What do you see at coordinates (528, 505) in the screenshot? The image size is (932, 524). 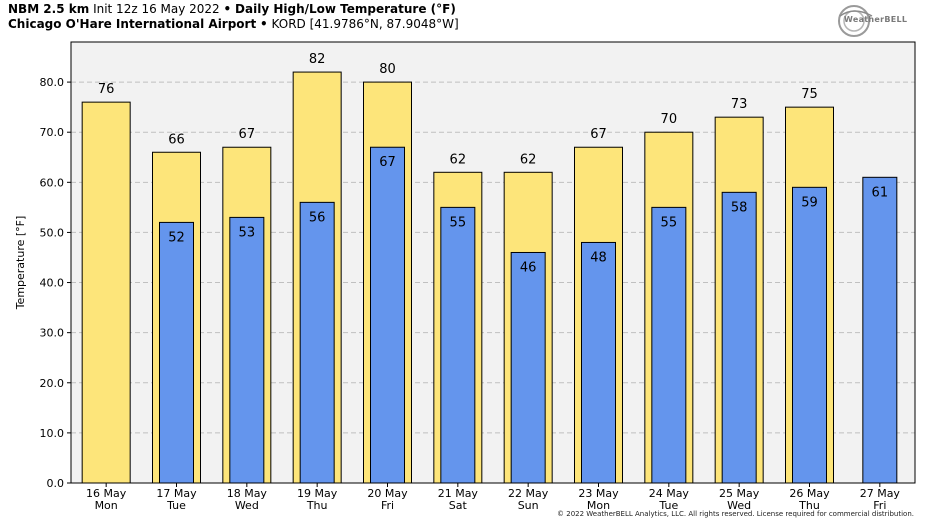 I see `x-tick-day: Sun` at bounding box center [528, 505].